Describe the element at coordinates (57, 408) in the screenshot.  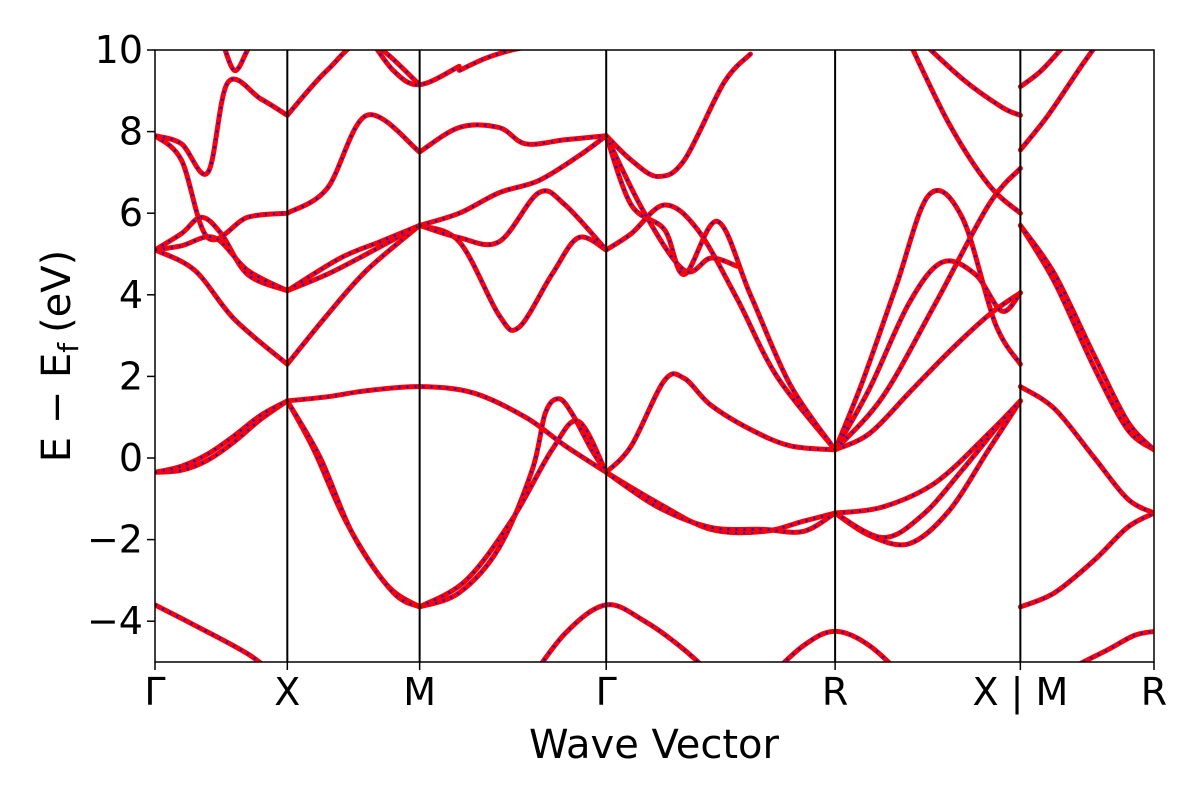
I see `y-axis-title-main: E − E` at that location.